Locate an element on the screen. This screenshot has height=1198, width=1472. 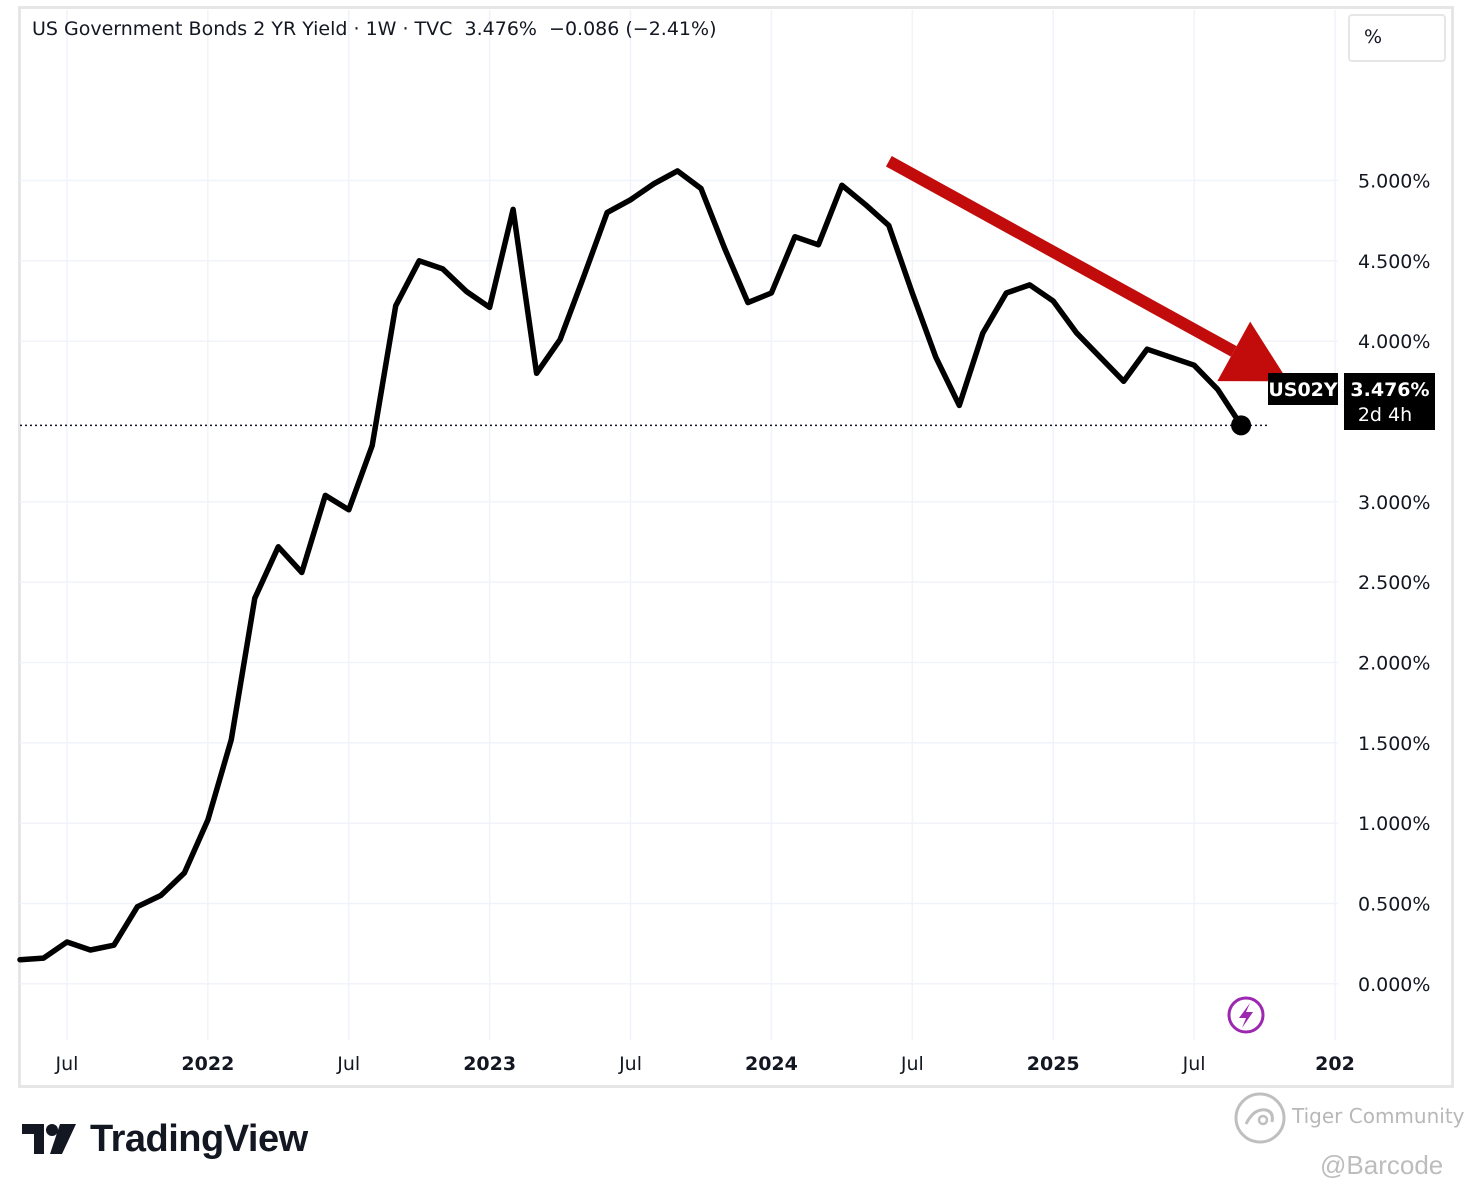
value-tag-bg is located at coordinates (1389, 401).